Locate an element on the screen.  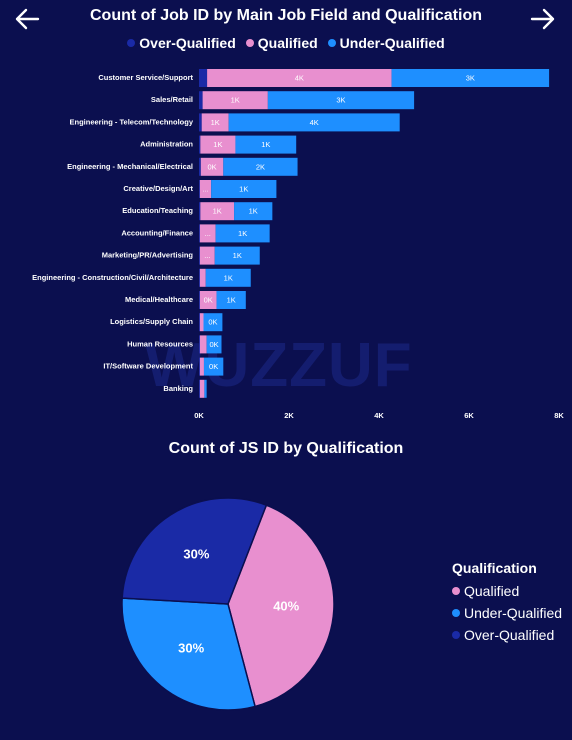
arrow-right-icon is located at coordinates (543, 19).